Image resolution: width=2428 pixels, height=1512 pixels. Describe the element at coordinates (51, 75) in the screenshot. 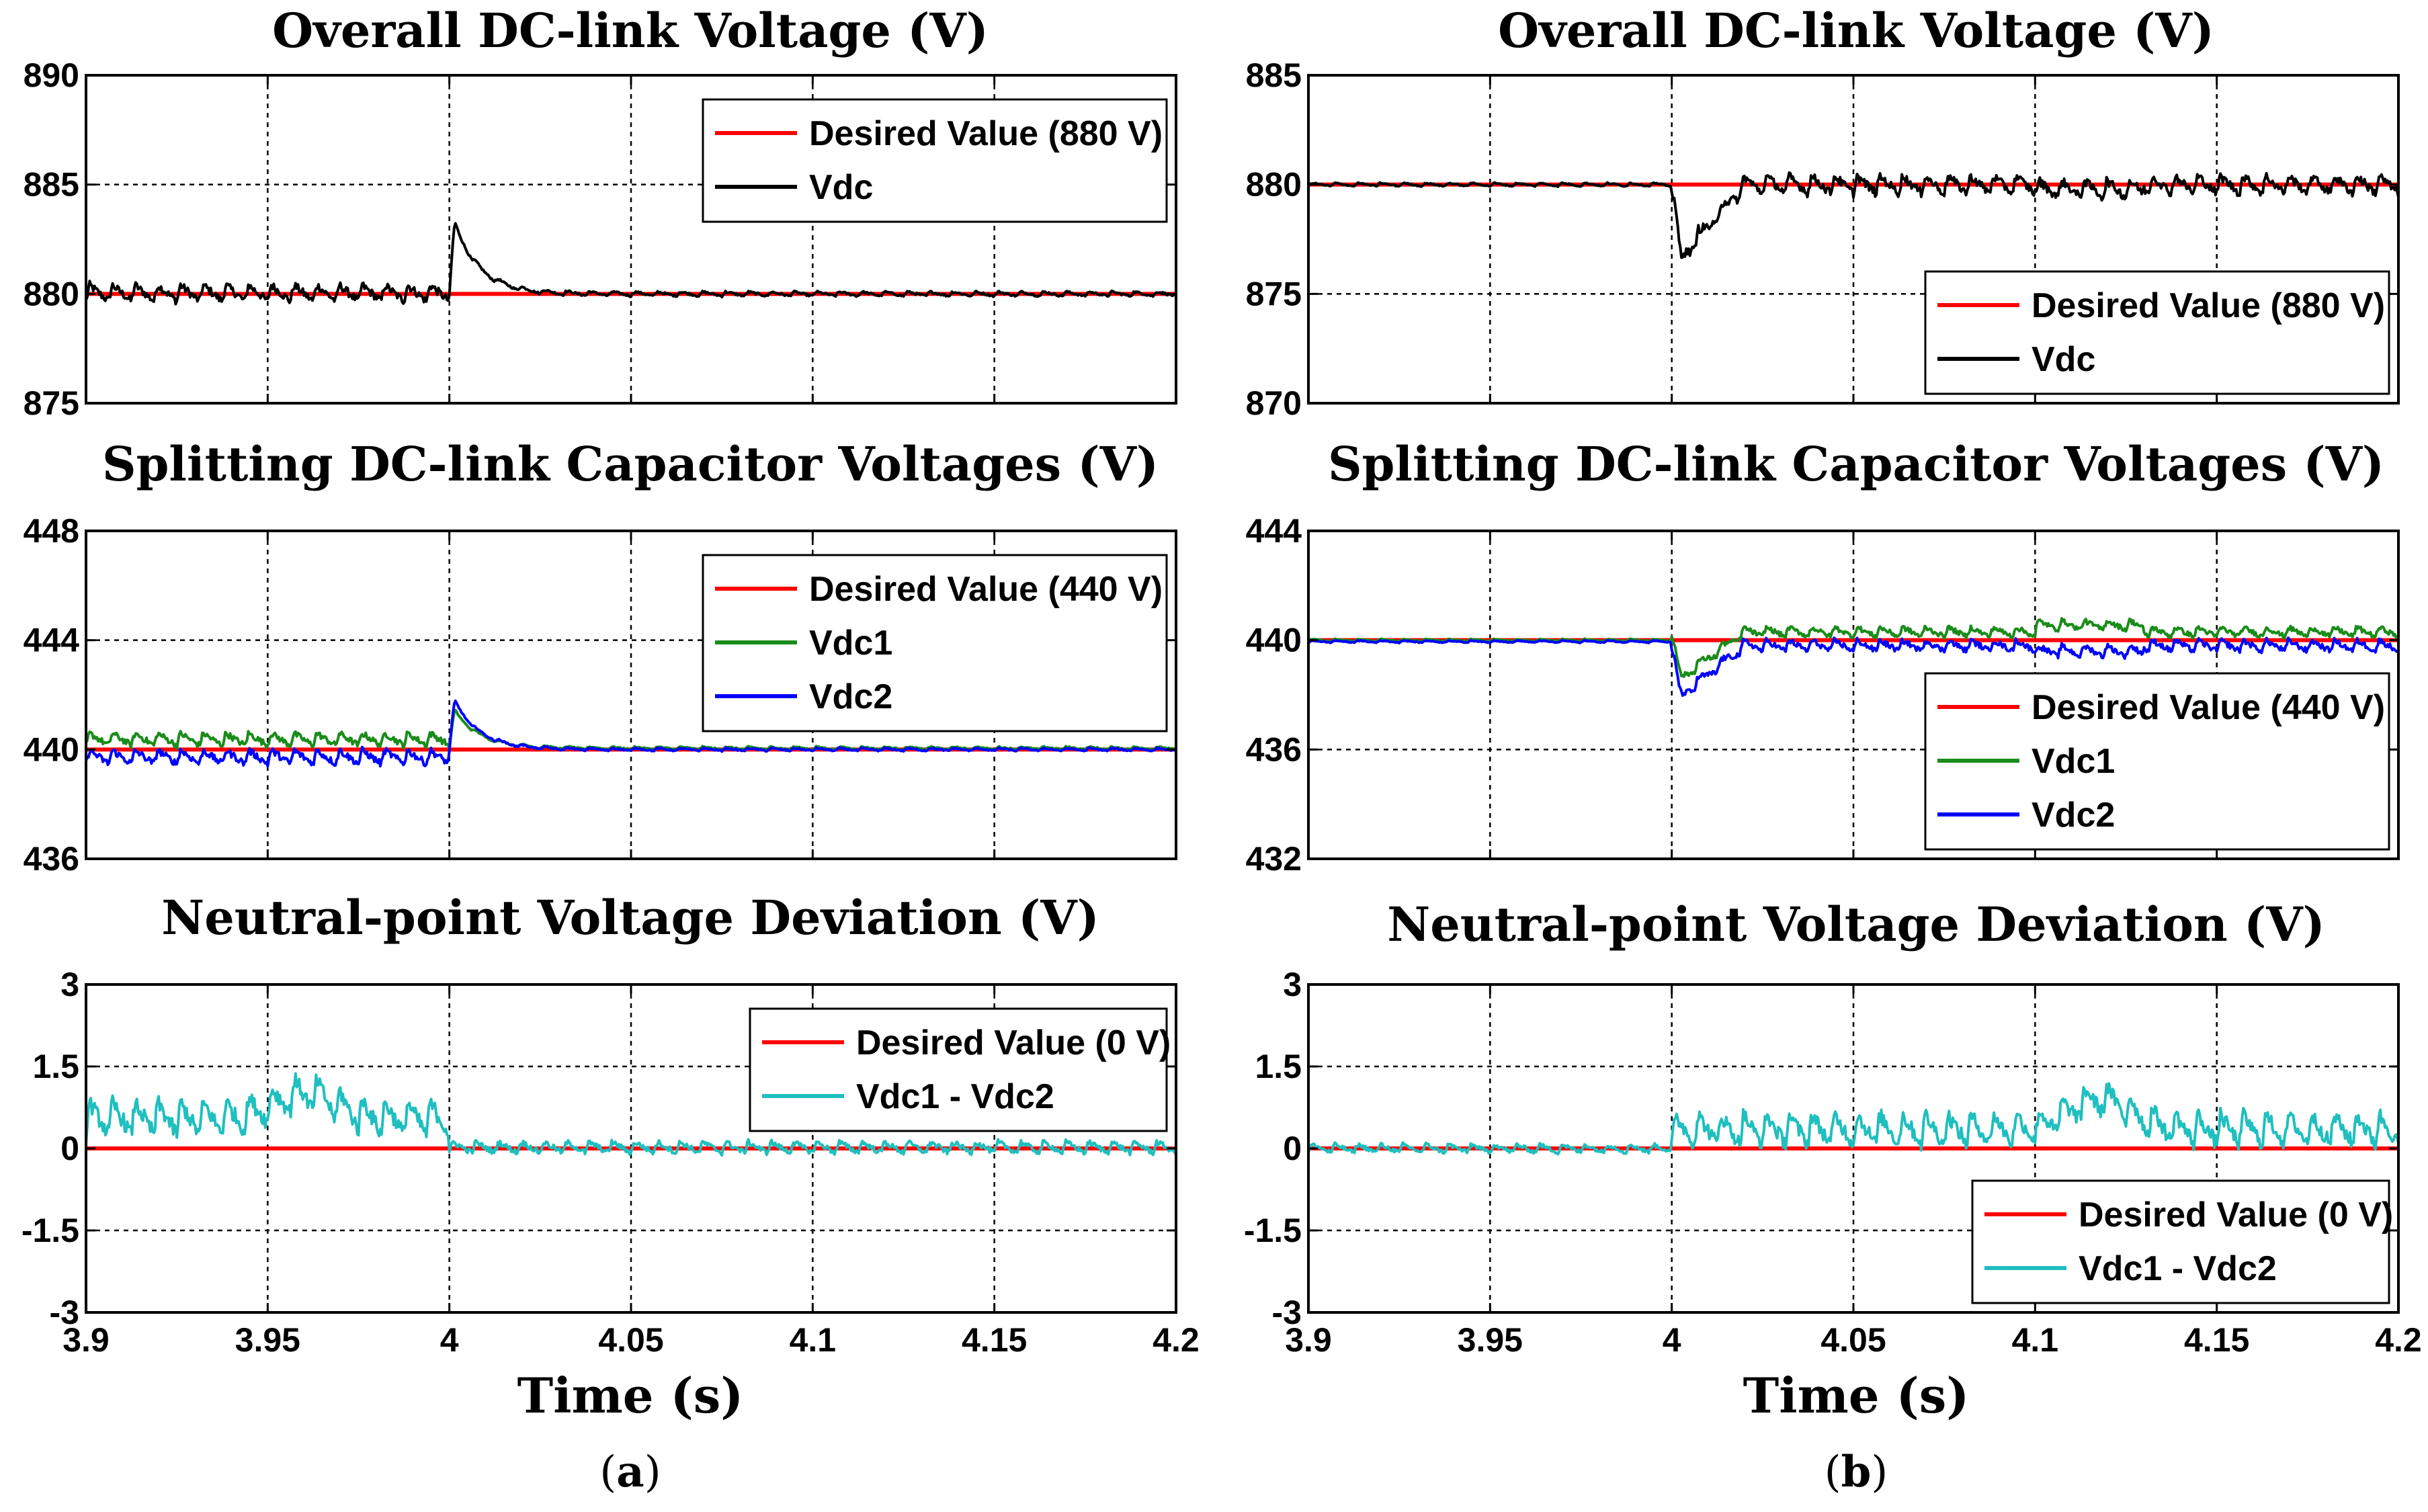

I see `y-tick-label: 890` at that location.